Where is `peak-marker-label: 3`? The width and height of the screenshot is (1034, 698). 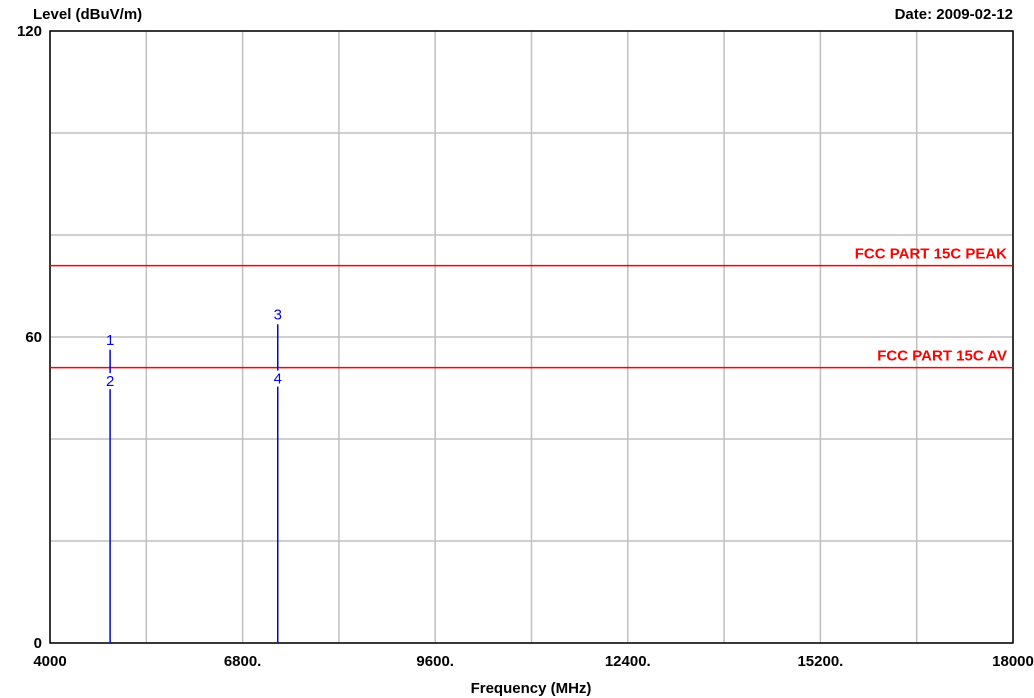
peak-marker-label: 3 is located at coordinates (278, 314).